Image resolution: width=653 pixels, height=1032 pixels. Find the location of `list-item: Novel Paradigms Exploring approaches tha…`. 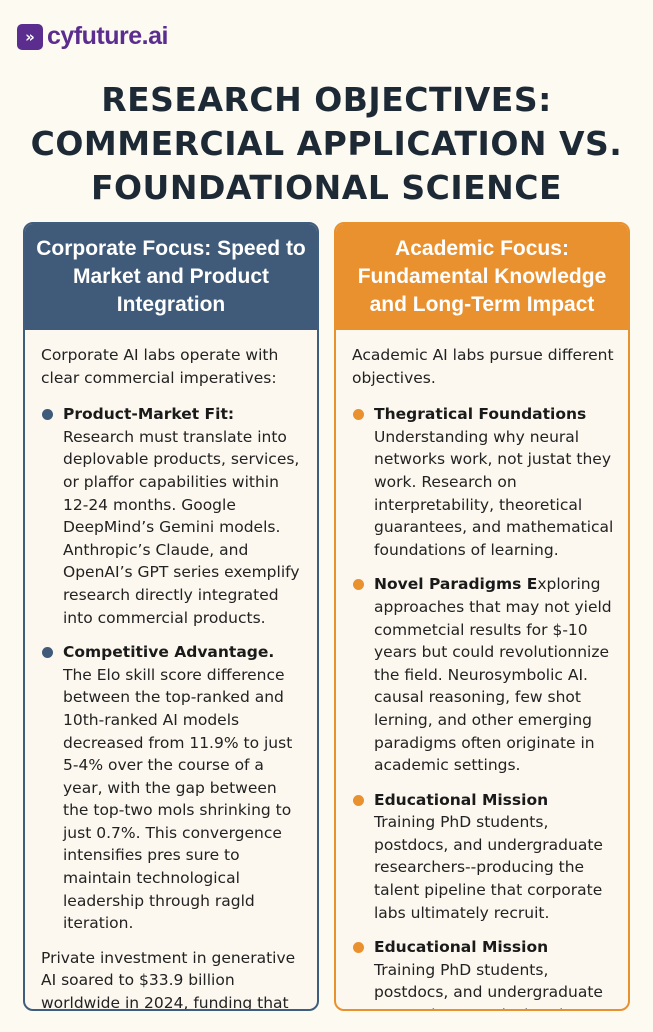

list-item: Novel Paradigms Exploring approaches tha… is located at coordinates (483, 674).